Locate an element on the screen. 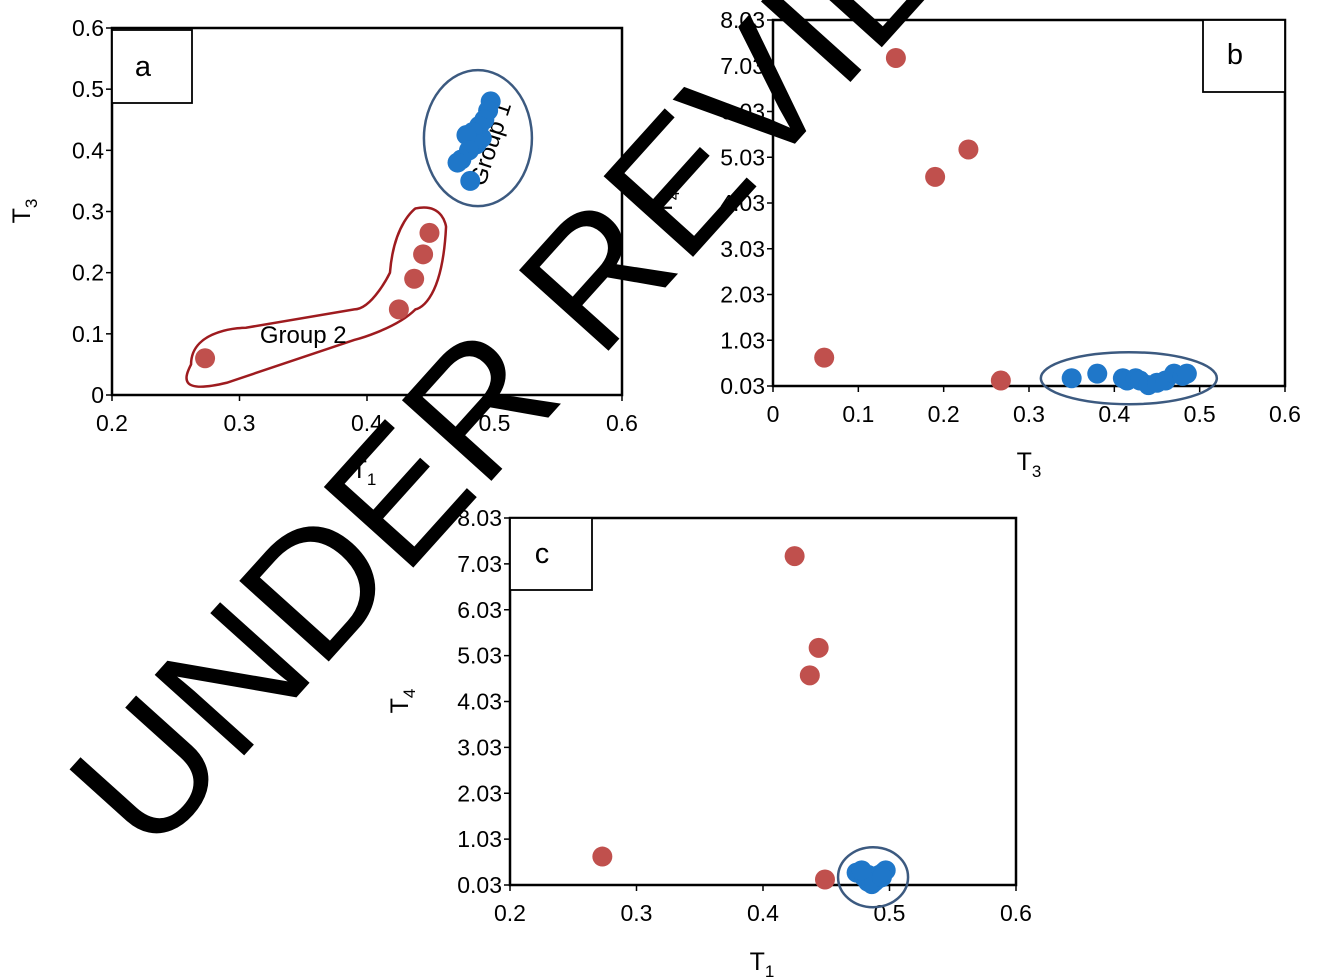 Image resolution: width=1321 pixels, height=977 pixels. y-tick-label: 0.3 is located at coordinates (88, 212).